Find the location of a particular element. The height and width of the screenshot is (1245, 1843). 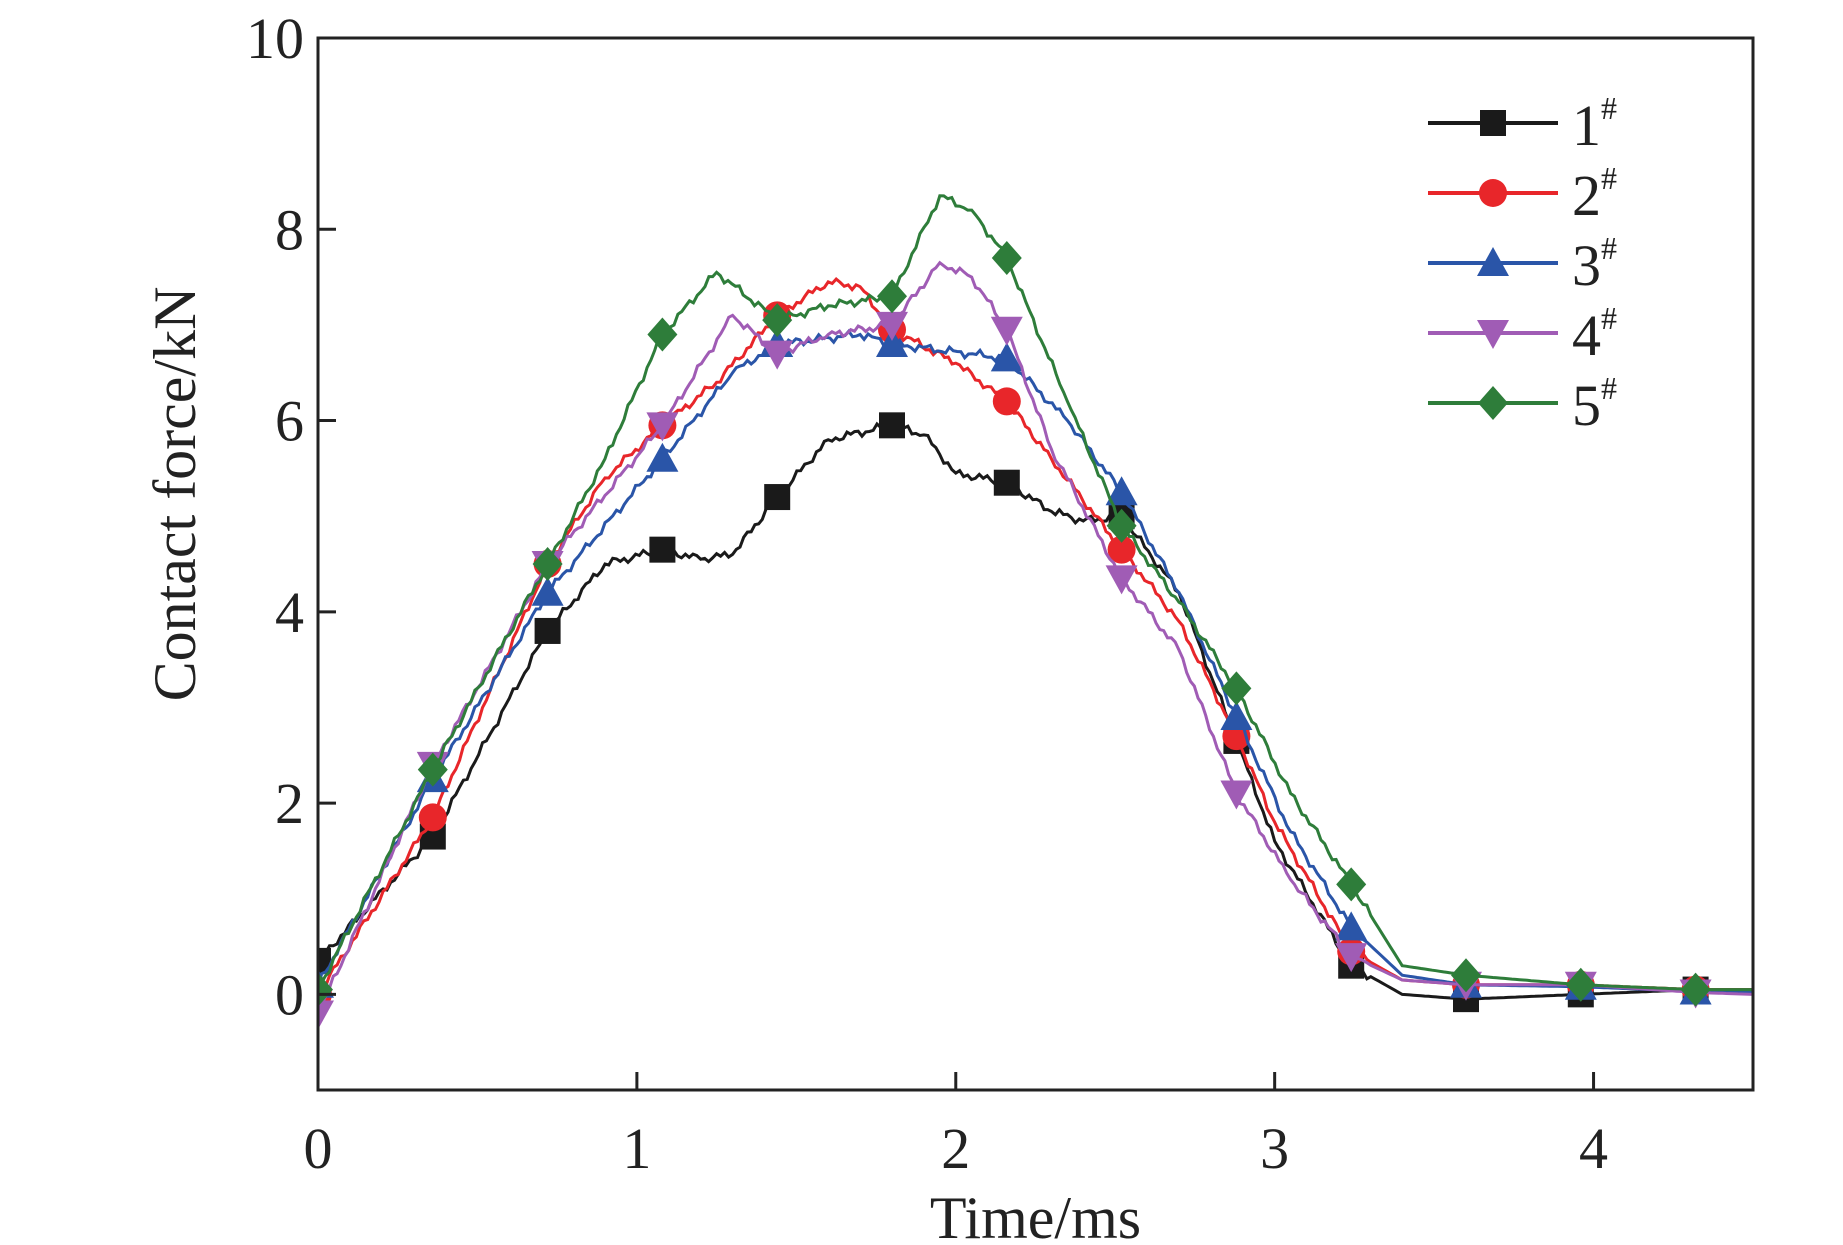

x-tick-label: 0 is located at coordinates (318, 1148).